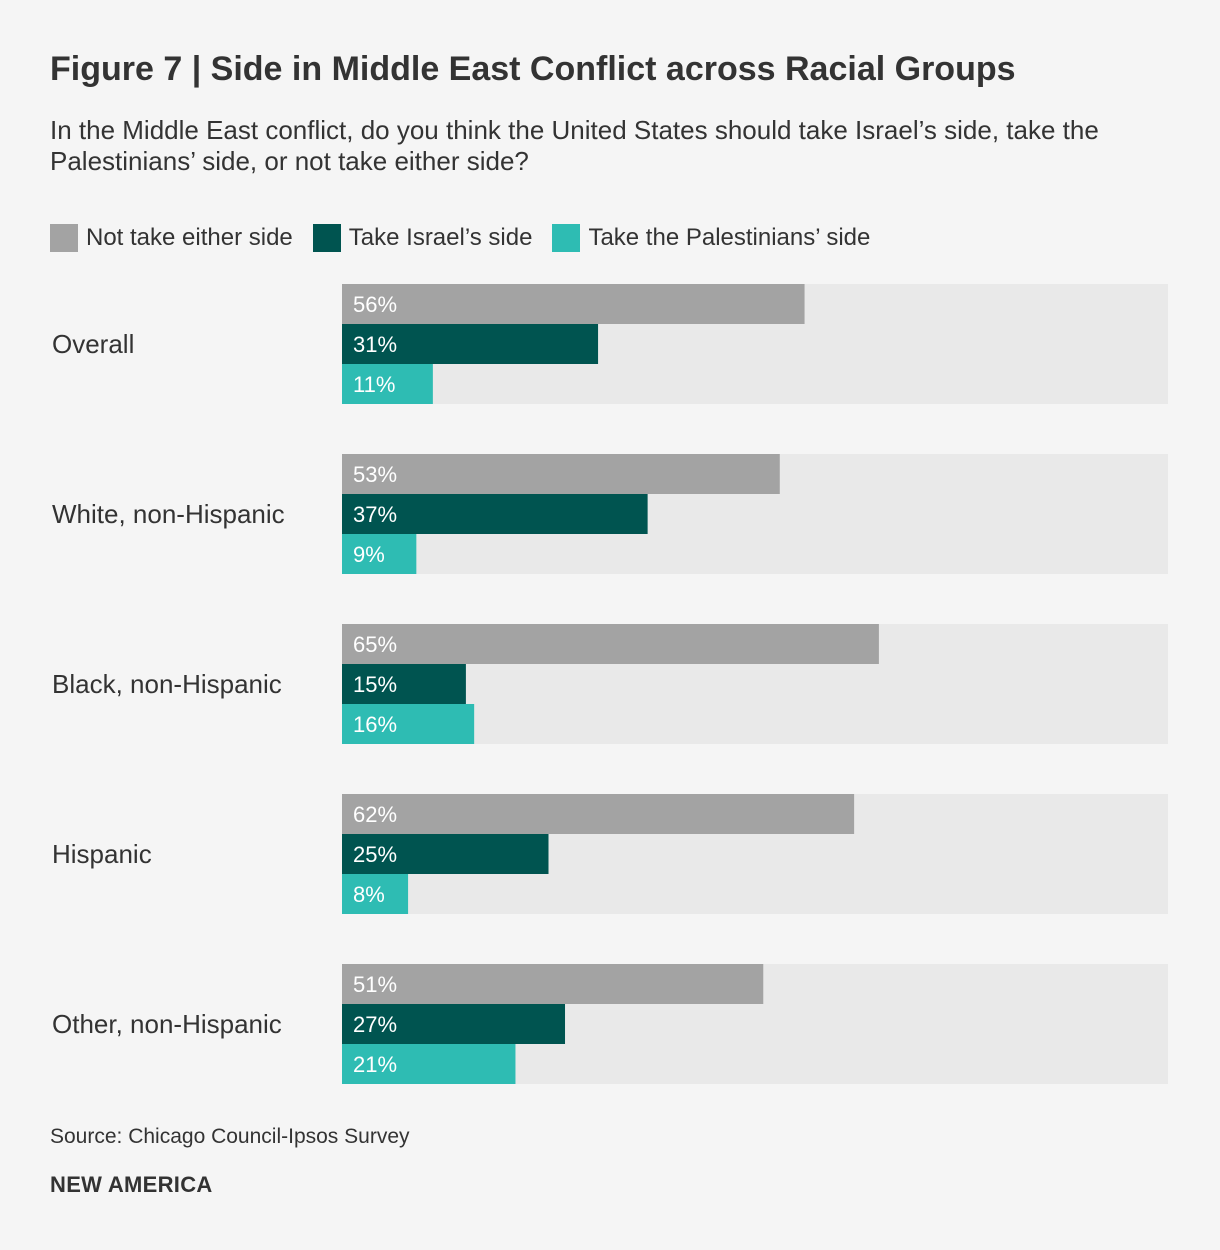 Image resolution: width=1220 pixels, height=1250 pixels. Describe the element at coordinates (375, 644) in the screenshot. I see `data-label: 65%` at that location.